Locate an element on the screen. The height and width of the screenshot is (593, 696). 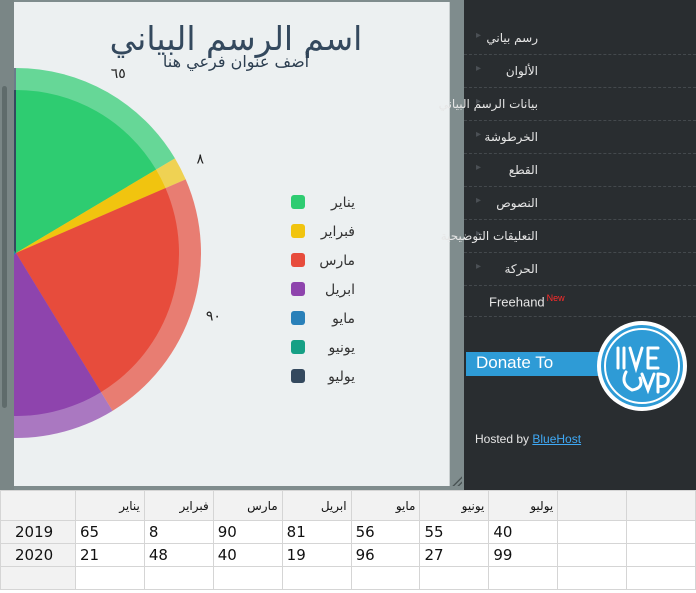
legend-label: يونيو is located at coordinates (342, 348).